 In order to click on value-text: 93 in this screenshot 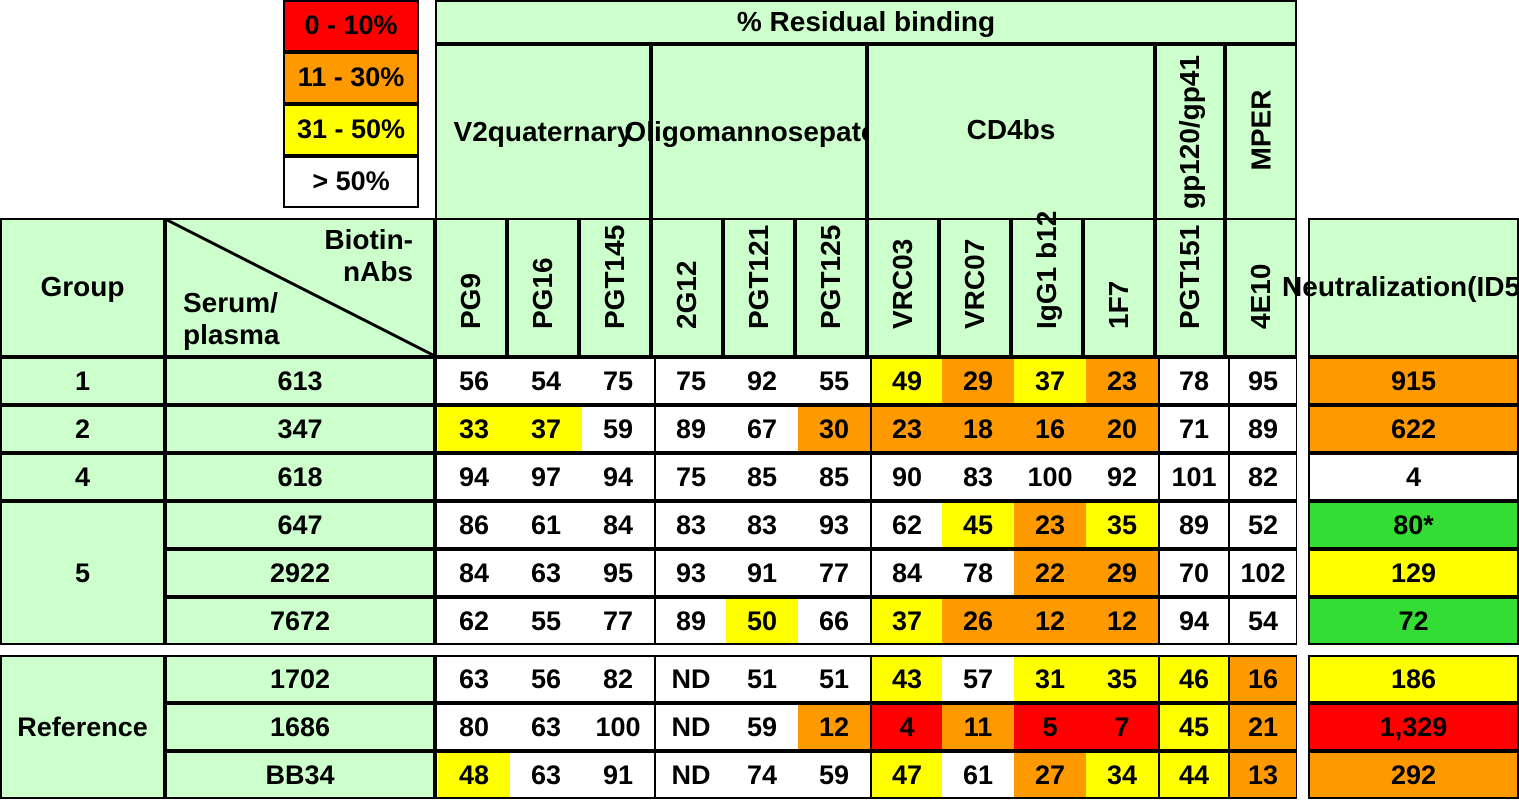, I will do `click(834, 524)`.